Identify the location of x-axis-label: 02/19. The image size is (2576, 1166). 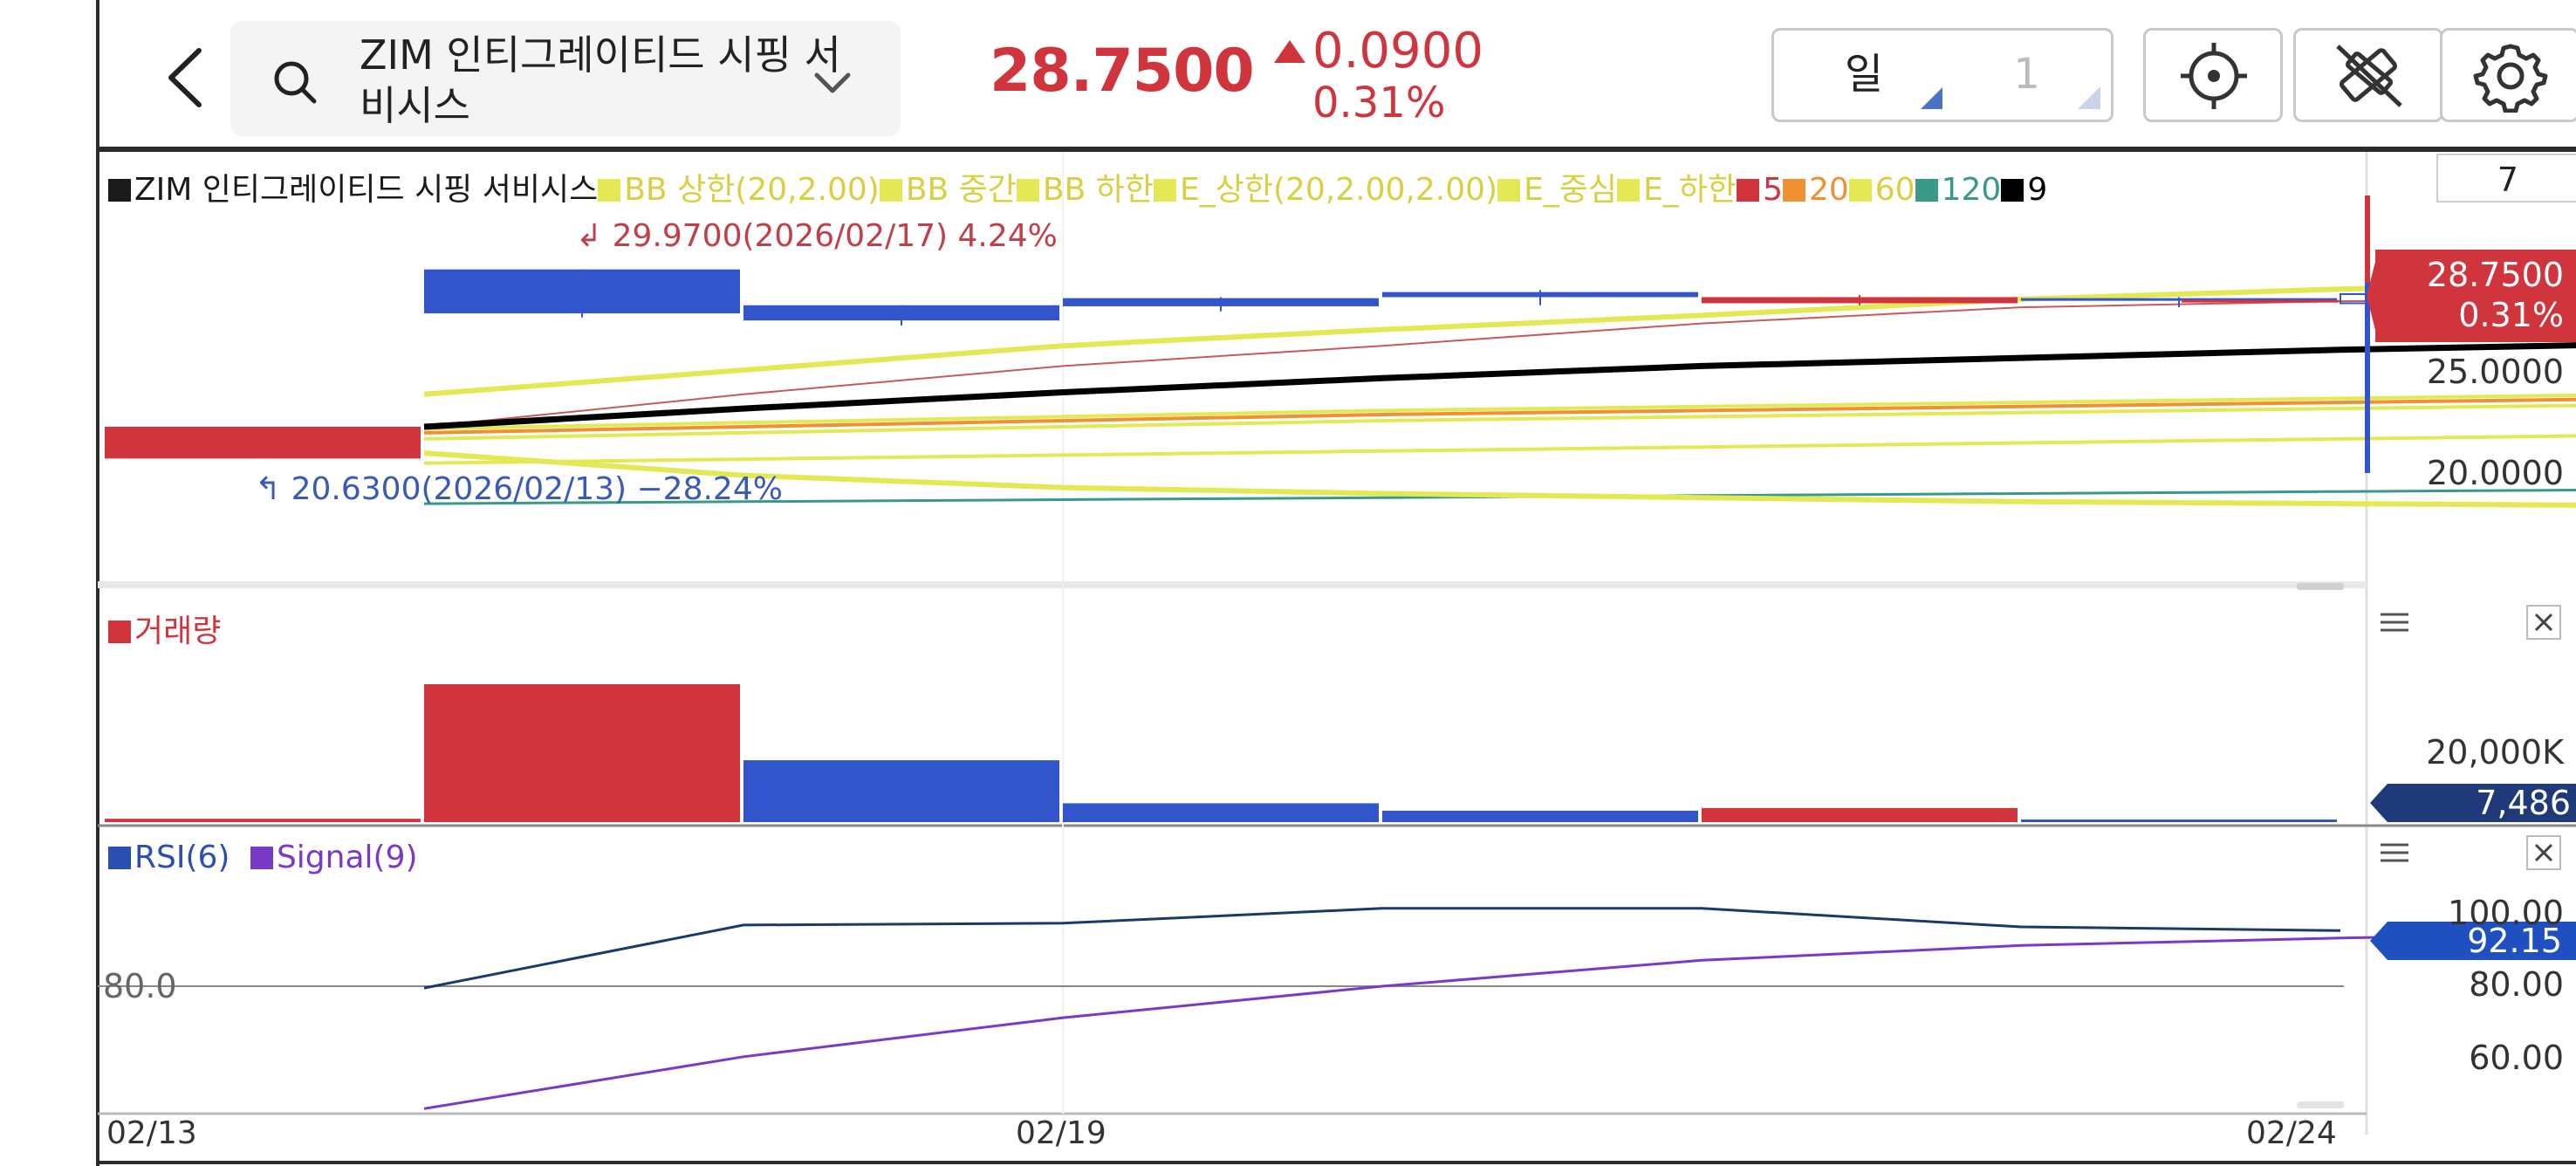
(1061, 1133).